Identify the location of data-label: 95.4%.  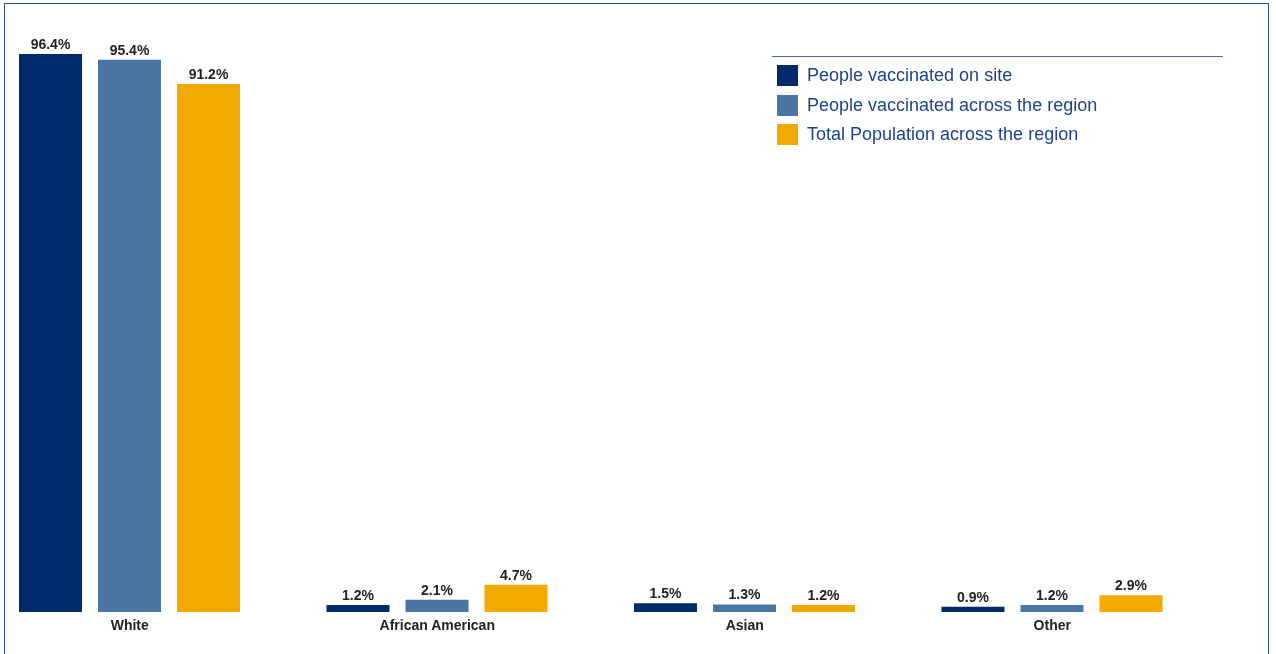
(129, 49).